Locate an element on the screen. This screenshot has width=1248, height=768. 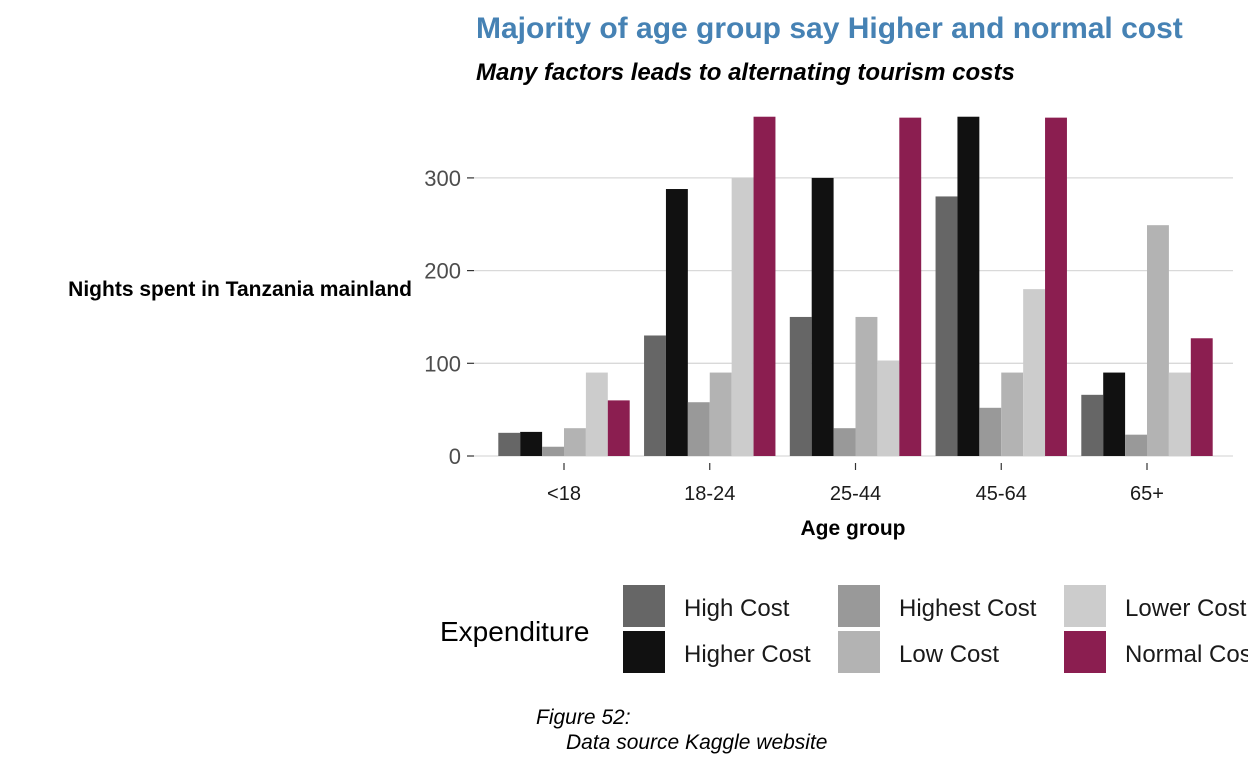
legend-label: Low Cost is located at coordinates (949, 654).